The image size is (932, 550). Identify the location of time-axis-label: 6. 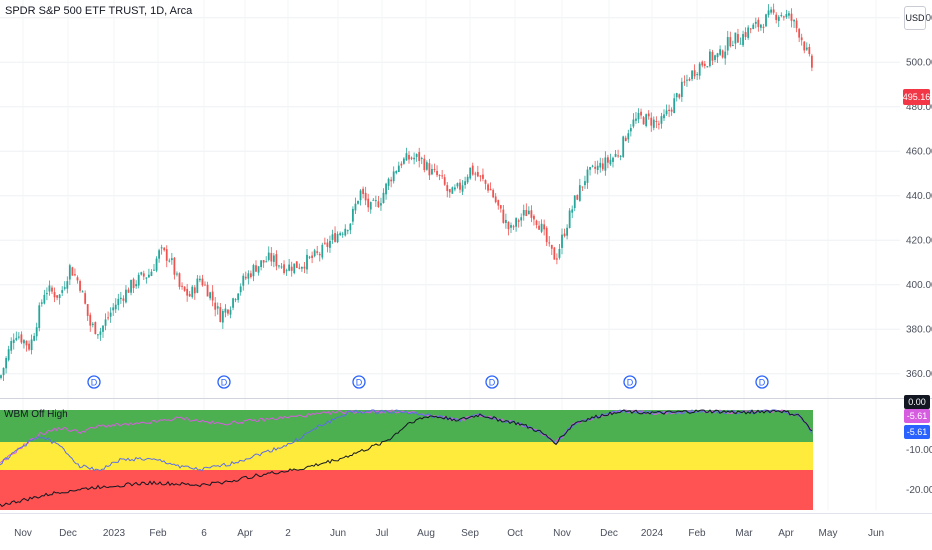
(204, 533).